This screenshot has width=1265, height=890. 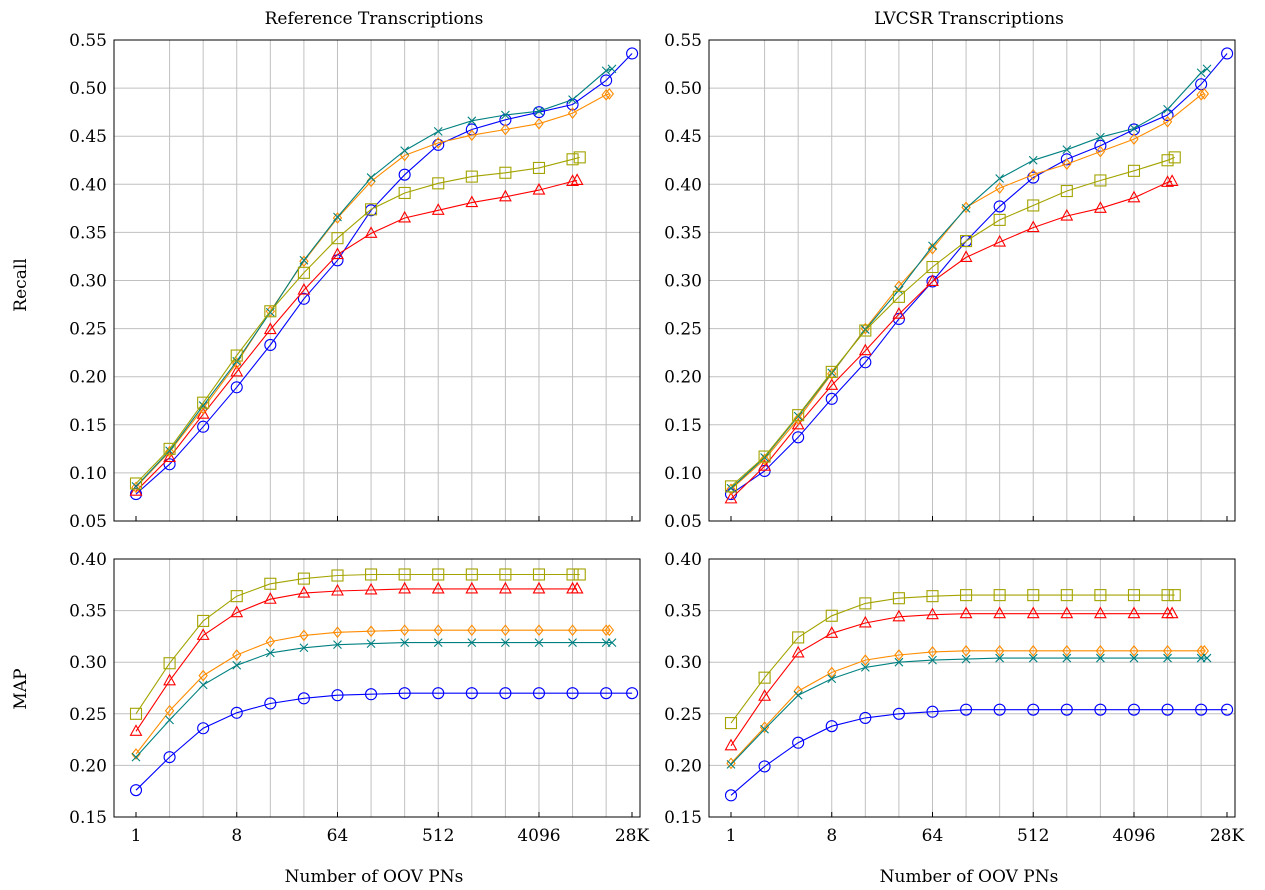 I want to click on y-tick-label: 0.20, so click(x=88, y=766).